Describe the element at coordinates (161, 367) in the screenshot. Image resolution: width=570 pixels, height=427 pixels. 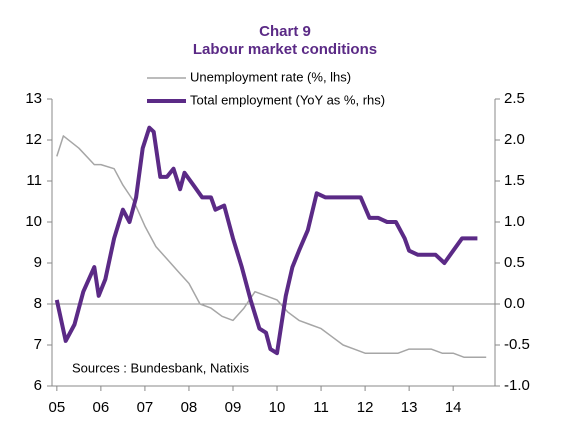
I see `source-note: Sources : Bundesbank, Natixis` at that location.